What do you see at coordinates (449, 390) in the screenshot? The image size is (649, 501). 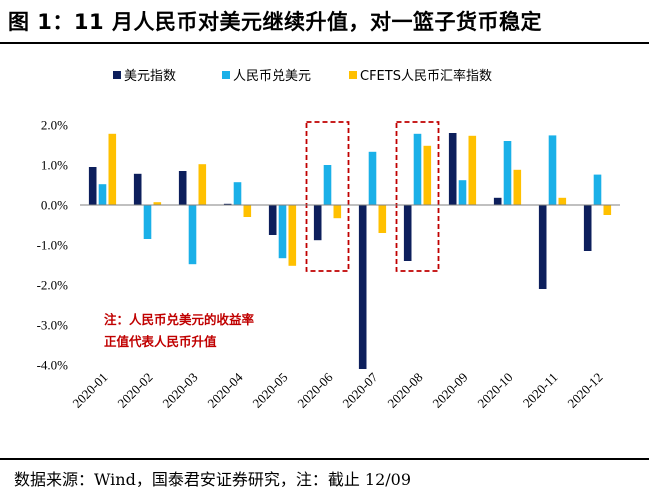 I see `x-tick-label: 2020-09` at bounding box center [449, 390].